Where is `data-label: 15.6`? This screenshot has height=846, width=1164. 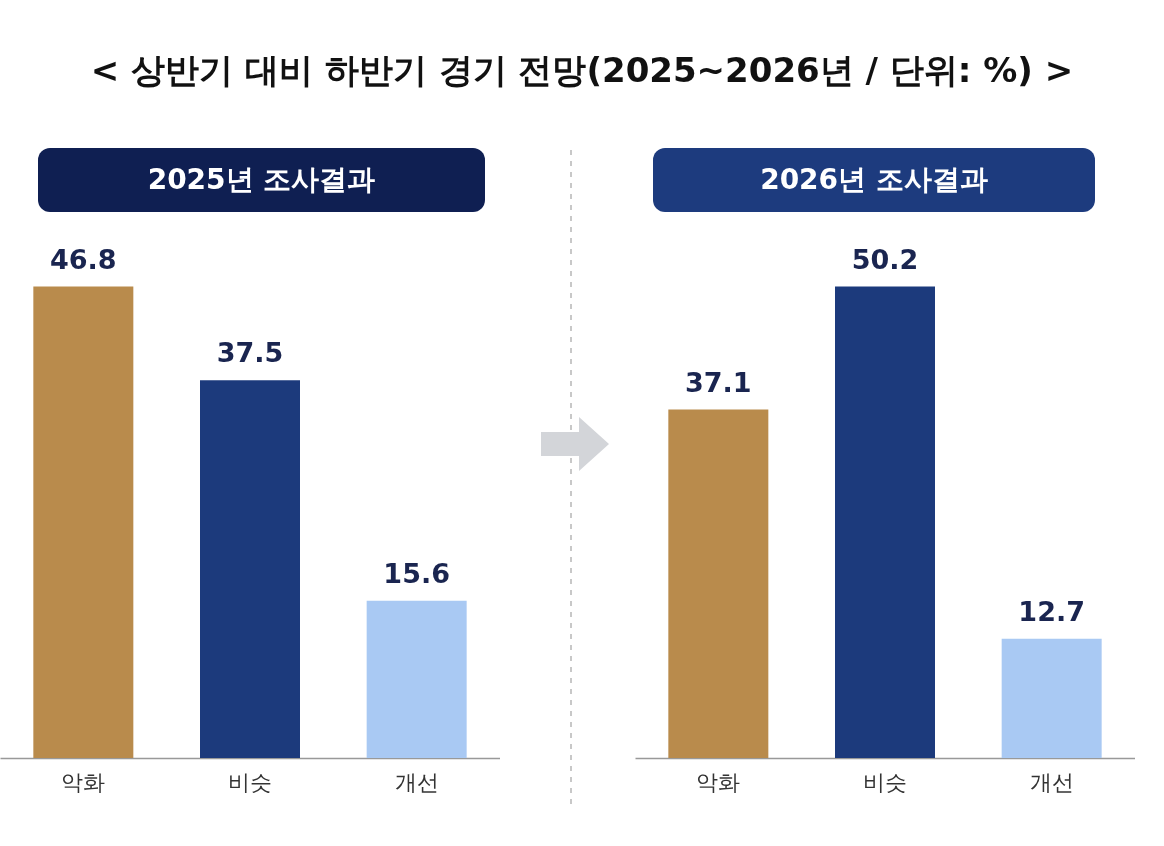 data-label: 15.6 is located at coordinates (416, 573).